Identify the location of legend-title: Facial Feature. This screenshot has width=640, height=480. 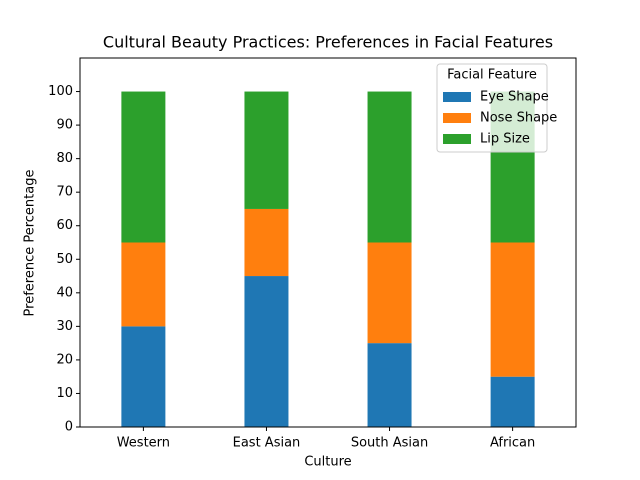
(492, 75).